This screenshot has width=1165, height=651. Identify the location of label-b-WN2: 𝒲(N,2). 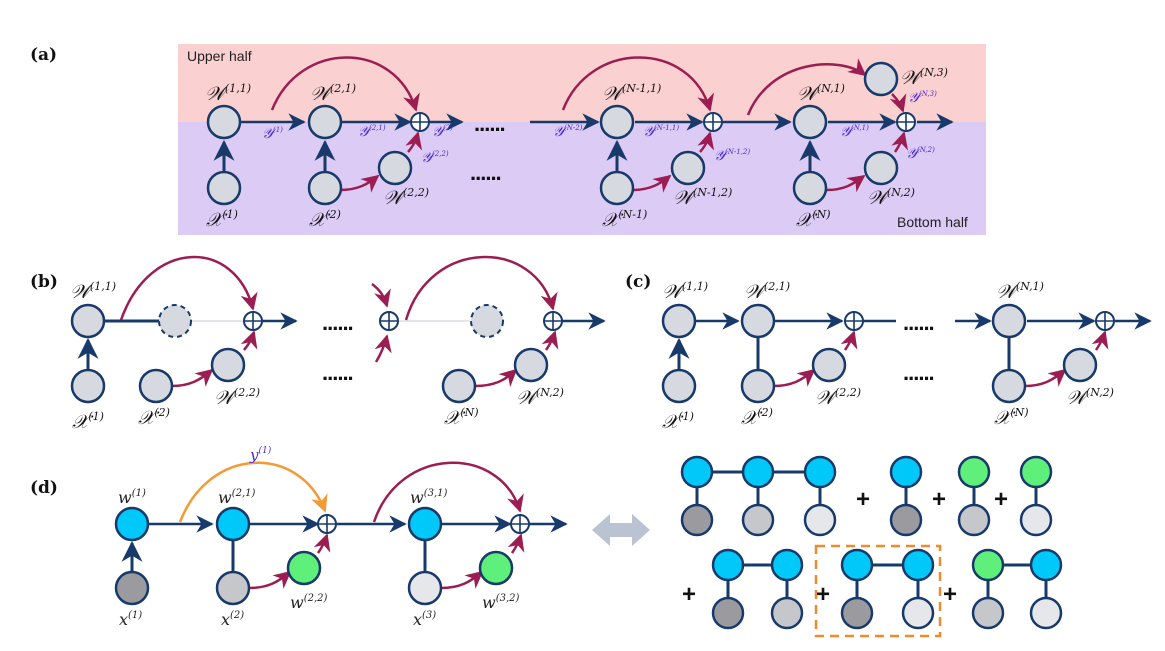
(540, 397).